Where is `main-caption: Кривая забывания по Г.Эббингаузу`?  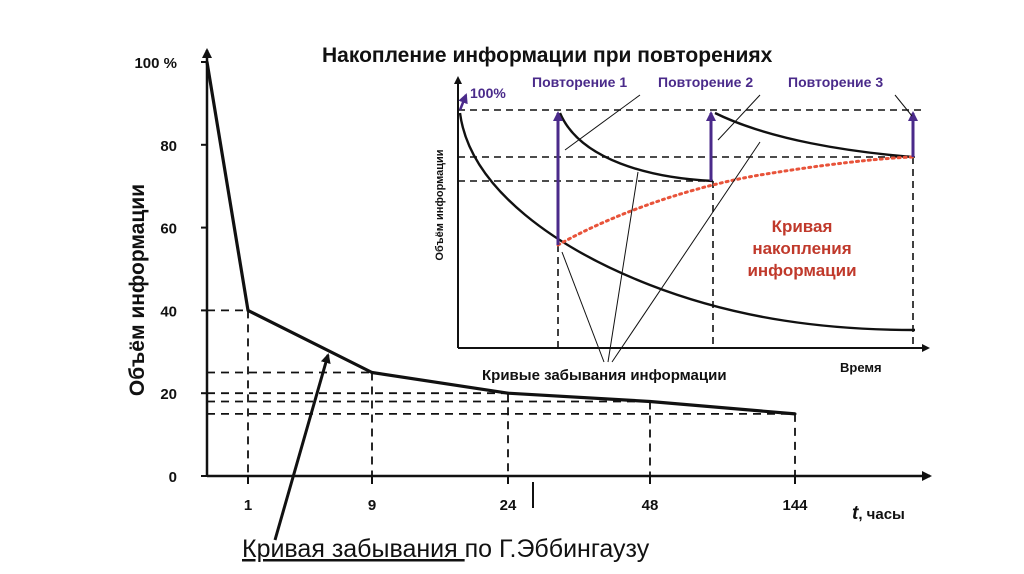
main-caption: Кривая забывания по Г.Эббингаузу is located at coordinates (446, 549).